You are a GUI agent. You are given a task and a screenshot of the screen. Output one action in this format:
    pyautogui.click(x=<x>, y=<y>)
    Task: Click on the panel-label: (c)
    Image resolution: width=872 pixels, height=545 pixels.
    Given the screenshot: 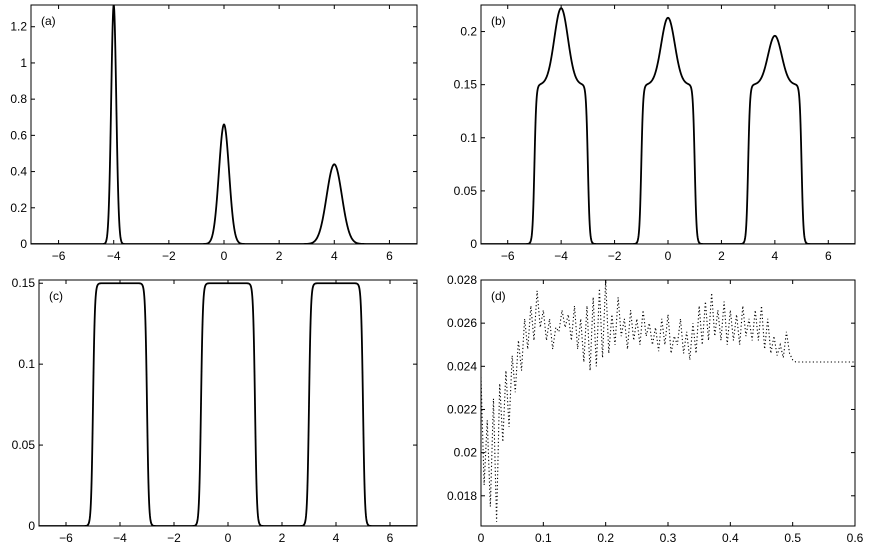 What is the action you would take?
    pyautogui.click(x=56, y=296)
    